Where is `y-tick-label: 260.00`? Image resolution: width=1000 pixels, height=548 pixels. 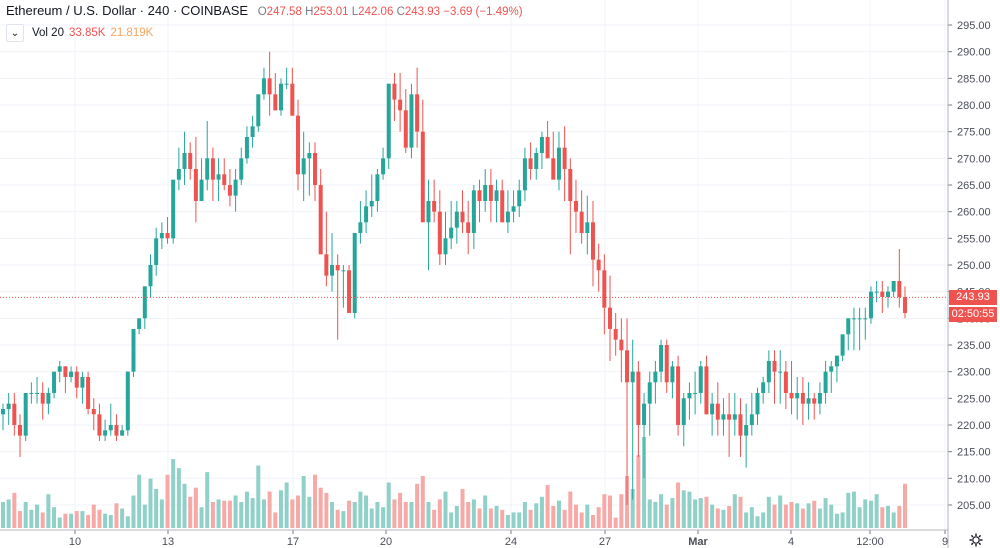
y-tick-label: 260.00 is located at coordinates (974, 213).